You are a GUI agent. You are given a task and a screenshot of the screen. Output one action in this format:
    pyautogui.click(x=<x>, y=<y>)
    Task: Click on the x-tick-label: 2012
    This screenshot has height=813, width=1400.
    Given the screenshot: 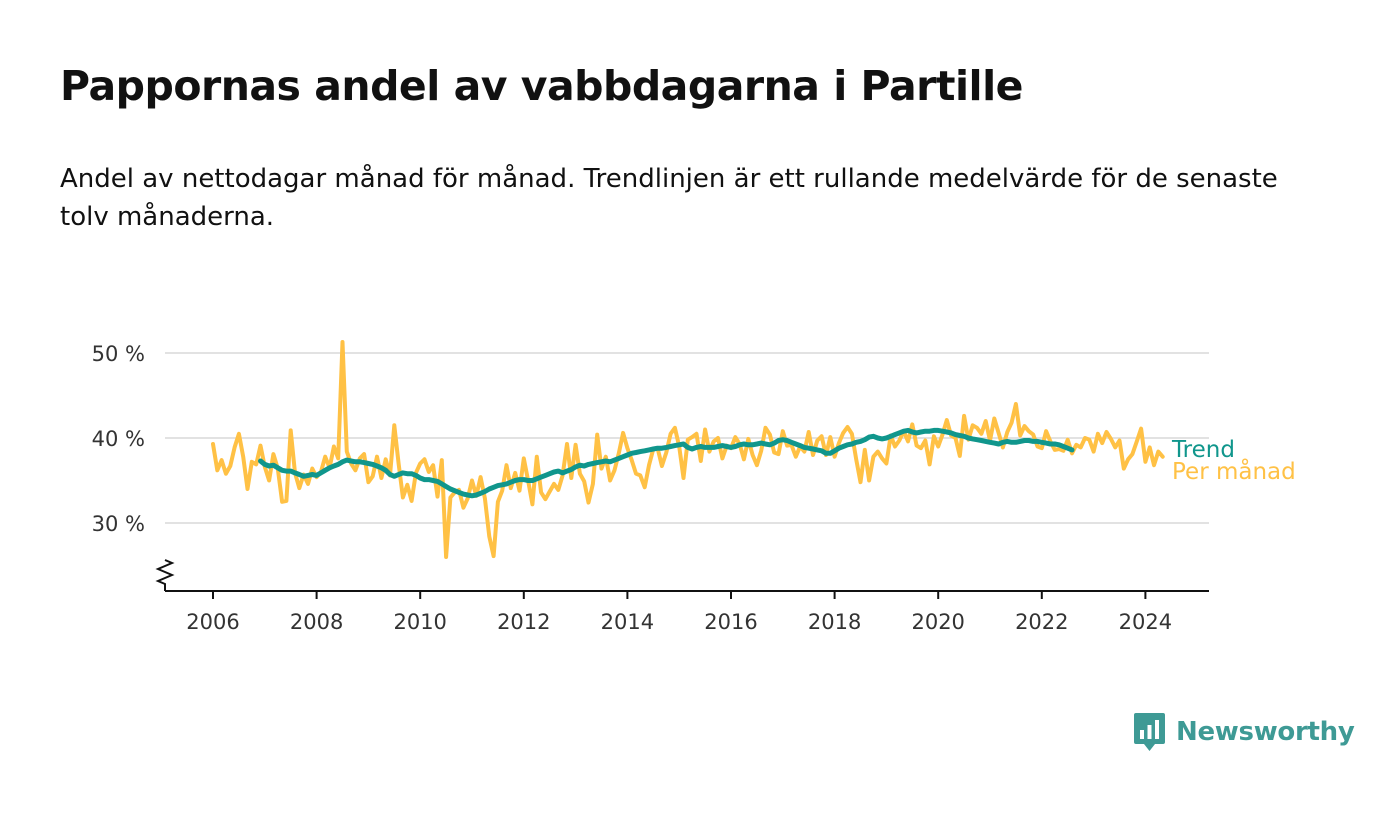 What is the action you would take?
    pyautogui.click(x=523, y=622)
    